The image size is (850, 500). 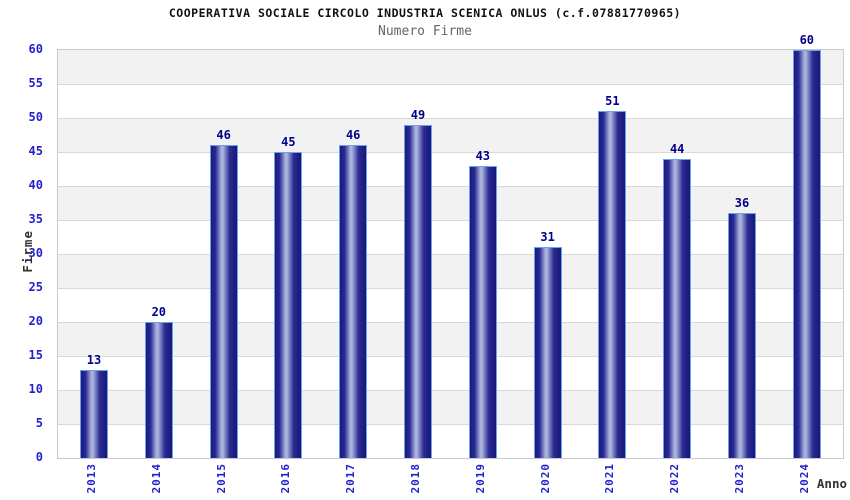 What do you see at coordinates (677, 148) in the screenshot?
I see `bar-value-label: 44` at bounding box center [677, 148].